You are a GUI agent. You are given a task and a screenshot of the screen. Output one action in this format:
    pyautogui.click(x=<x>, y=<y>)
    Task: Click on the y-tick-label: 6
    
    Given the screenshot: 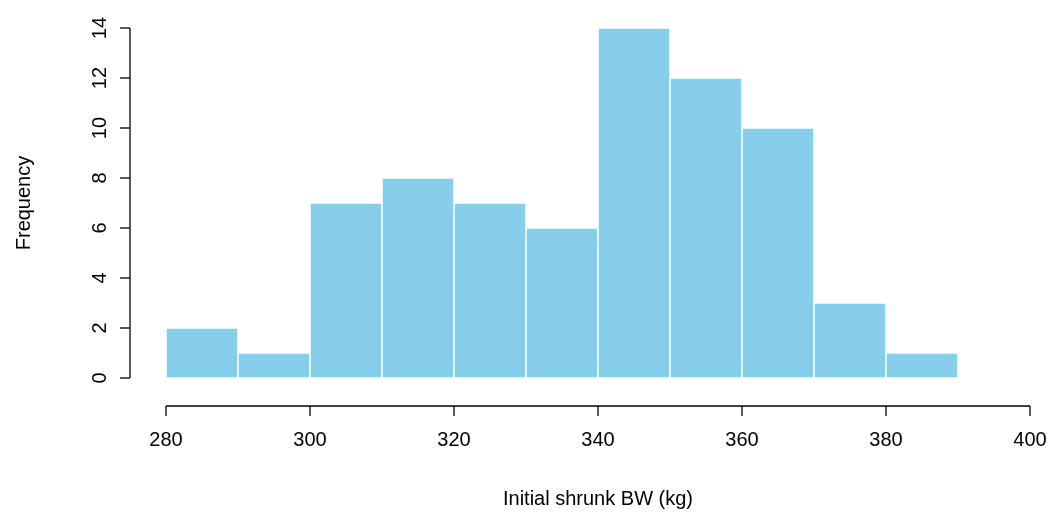 What is the action you would take?
    pyautogui.click(x=99, y=228)
    